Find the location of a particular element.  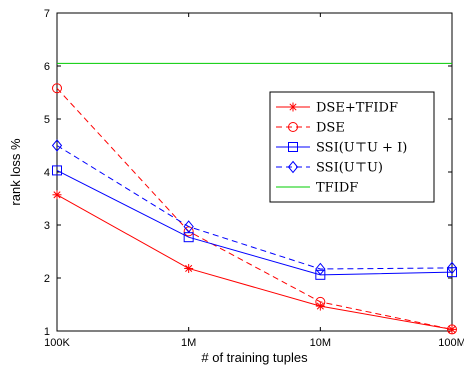

legend-label: DSE+TFIDF is located at coordinates (357, 108).